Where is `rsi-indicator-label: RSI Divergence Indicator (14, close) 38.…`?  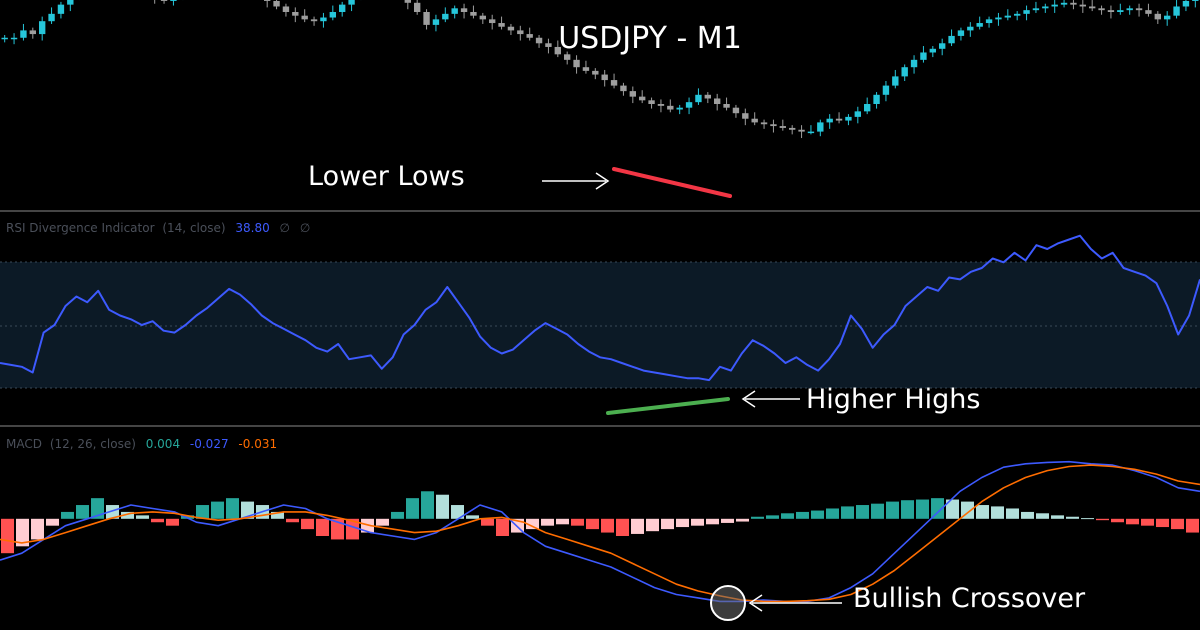
rsi-indicator-label: RSI Divergence Indicator (14, close) 38.… is located at coordinates (158, 228).